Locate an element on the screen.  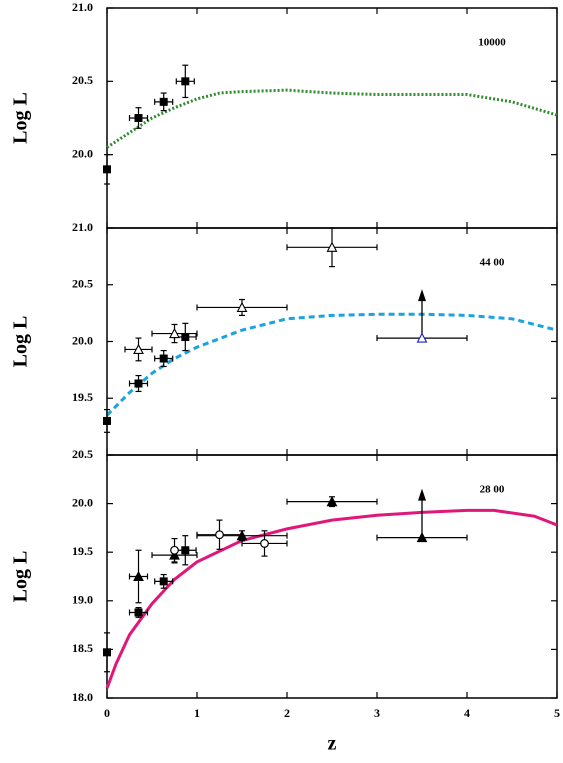
panel-annotation: 44 00 is located at coordinates (492, 263).